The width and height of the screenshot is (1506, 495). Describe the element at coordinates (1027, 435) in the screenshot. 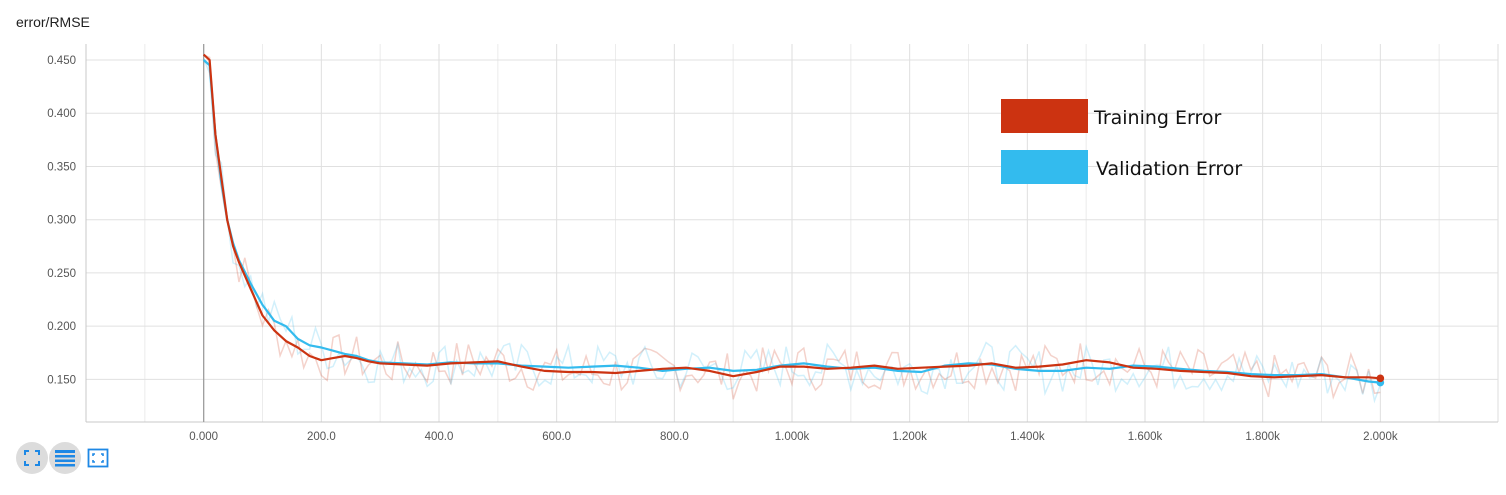

I see `x-tick-label: 1.400k` at that location.